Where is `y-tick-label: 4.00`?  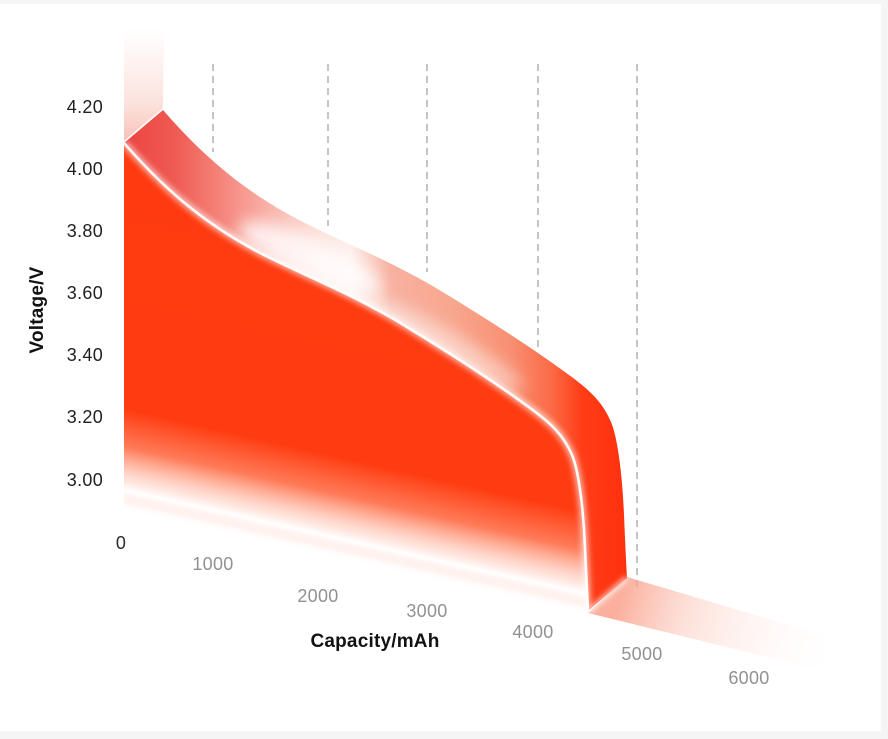
y-tick-label: 4.00 is located at coordinates (84, 169).